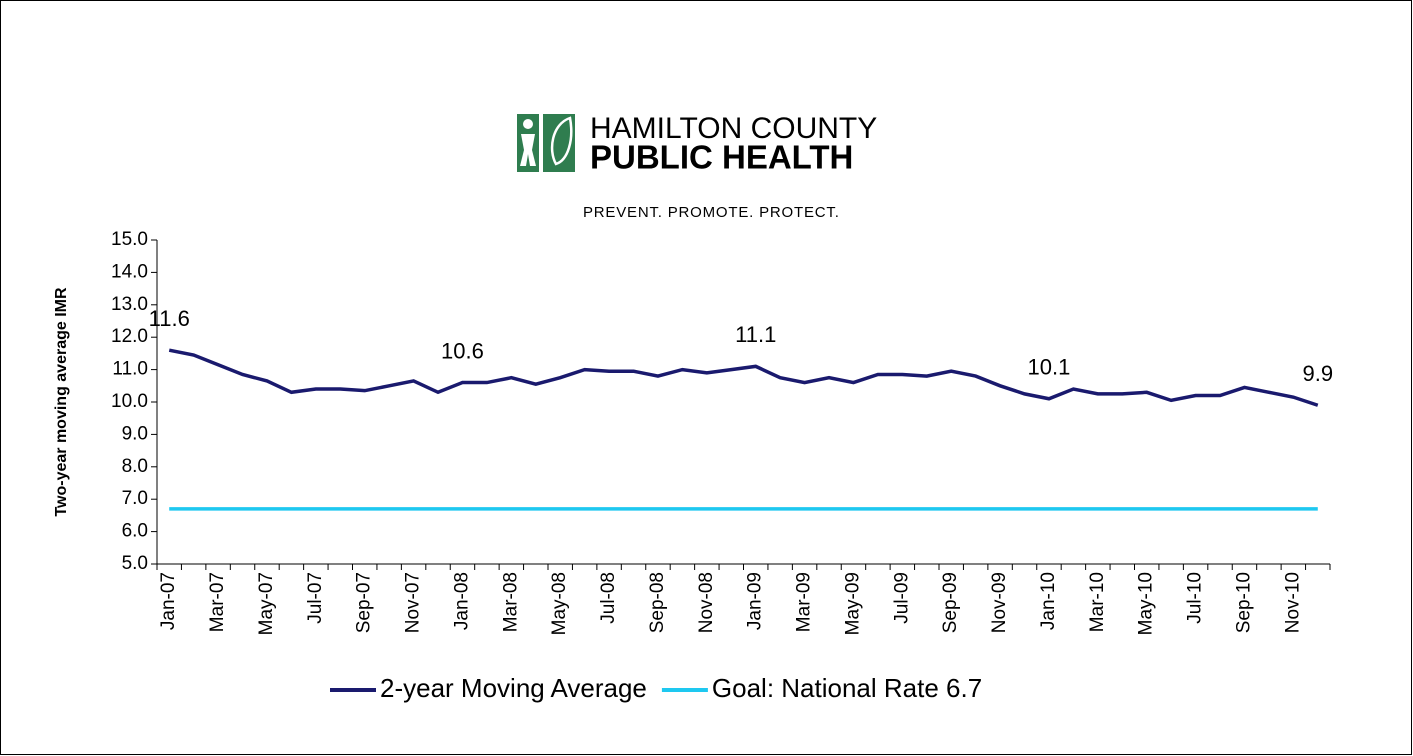  What do you see at coordinates (315, 598) in the screenshot?
I see `x-tick-label: Jul-07` at bounding box center [315, 598].